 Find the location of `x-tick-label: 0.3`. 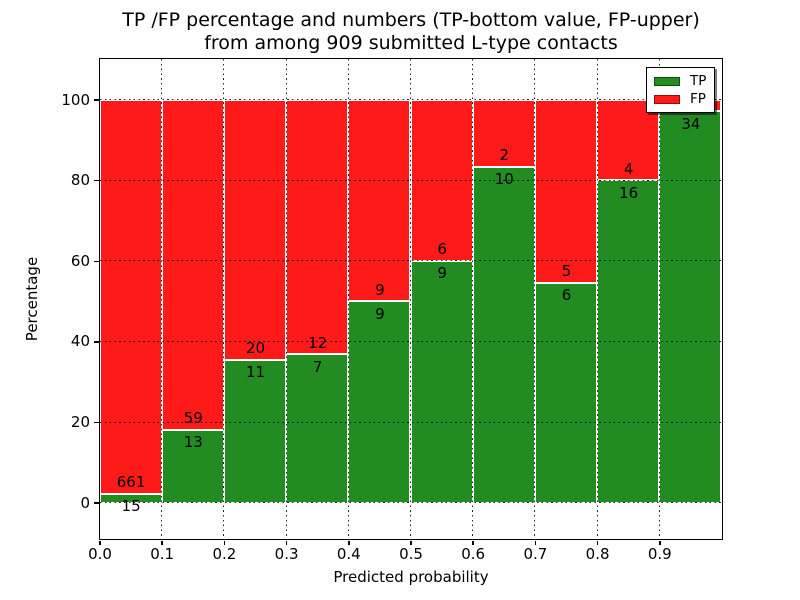

x-tick-label: 0.3 is located at coordinates (286, 554).